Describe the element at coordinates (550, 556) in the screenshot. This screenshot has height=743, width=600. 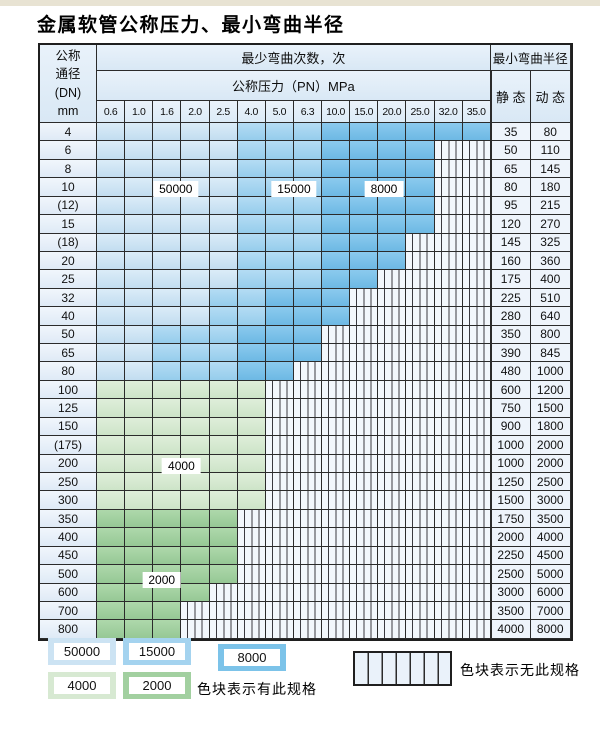
I see `dynamic-value-cell: 4500` at that location.